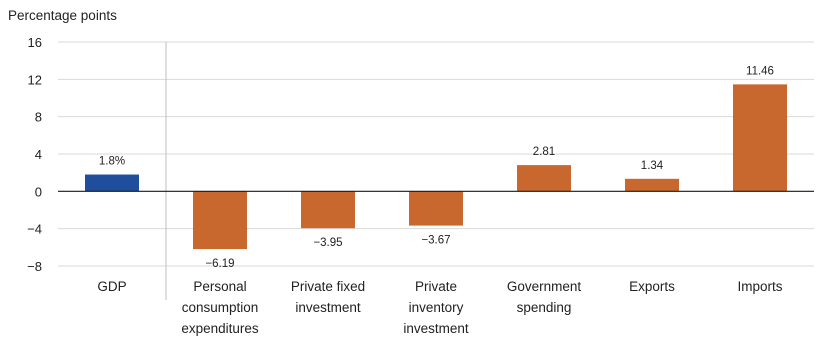 This screenshot has width=820, height=341. Describe the element at coordinates (34, 229) in the screenshot. I see `y-tick-label: −4` at that location.